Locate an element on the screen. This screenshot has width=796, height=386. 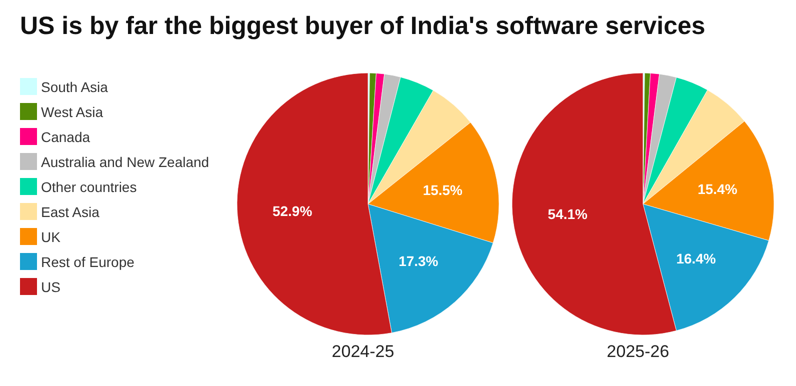
data-label: 15.5% is located at coordinates (443, 190).